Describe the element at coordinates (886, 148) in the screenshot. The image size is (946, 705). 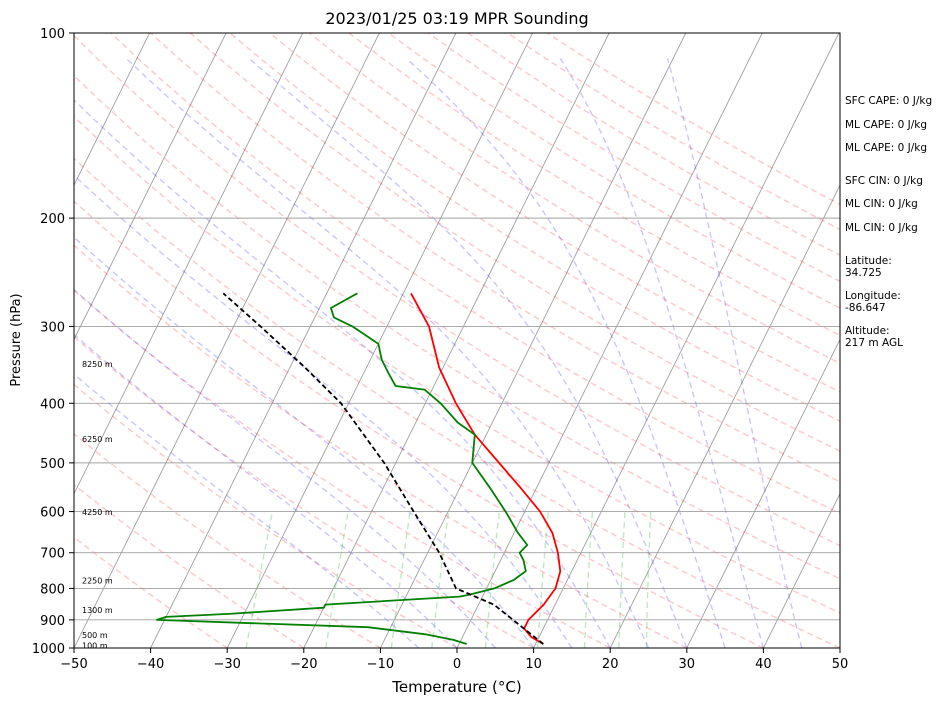
I see `info-ml-cape-2: ML CAPE: 0 J/kg` at that location.